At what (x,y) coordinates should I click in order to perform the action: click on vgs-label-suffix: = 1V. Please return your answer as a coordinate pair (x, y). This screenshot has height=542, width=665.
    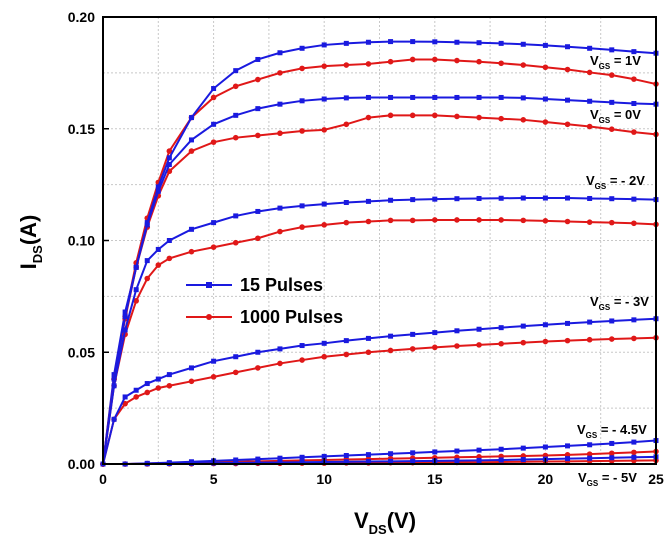
    Looking at the image, I should click on (625, 60).